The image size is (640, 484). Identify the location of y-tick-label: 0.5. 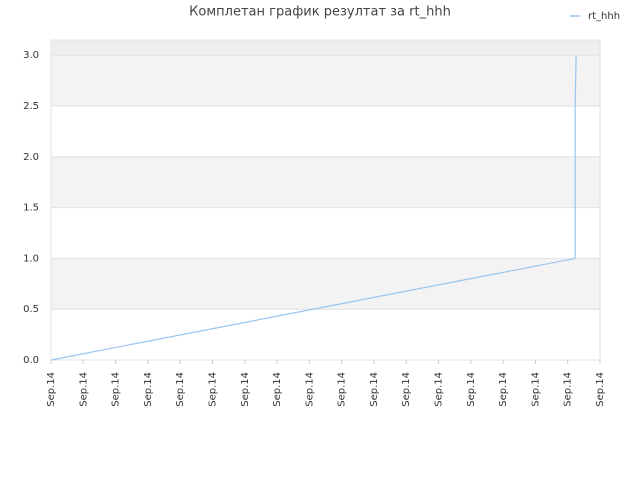
(31, 309).